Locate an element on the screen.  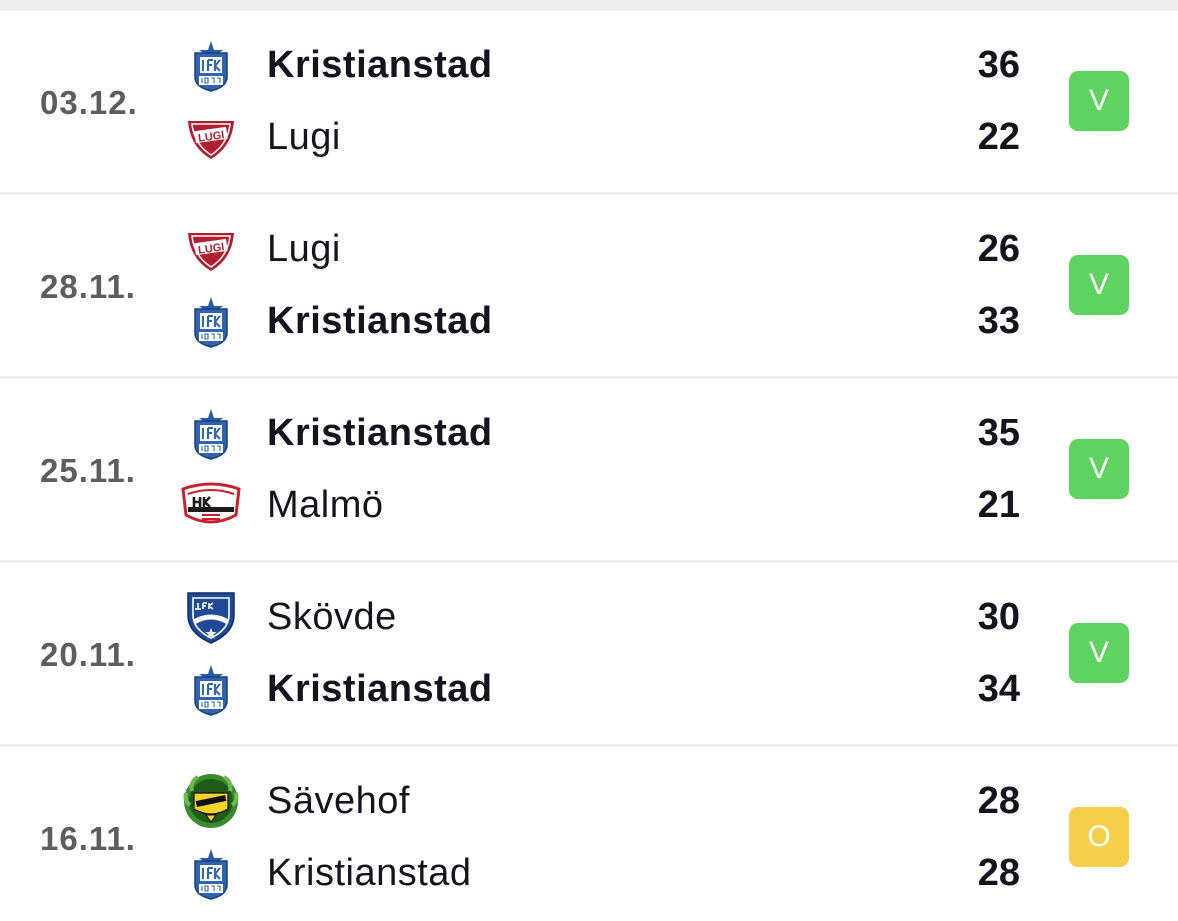
hk-malmo-crest-icon is located at coordinates (211, 505).